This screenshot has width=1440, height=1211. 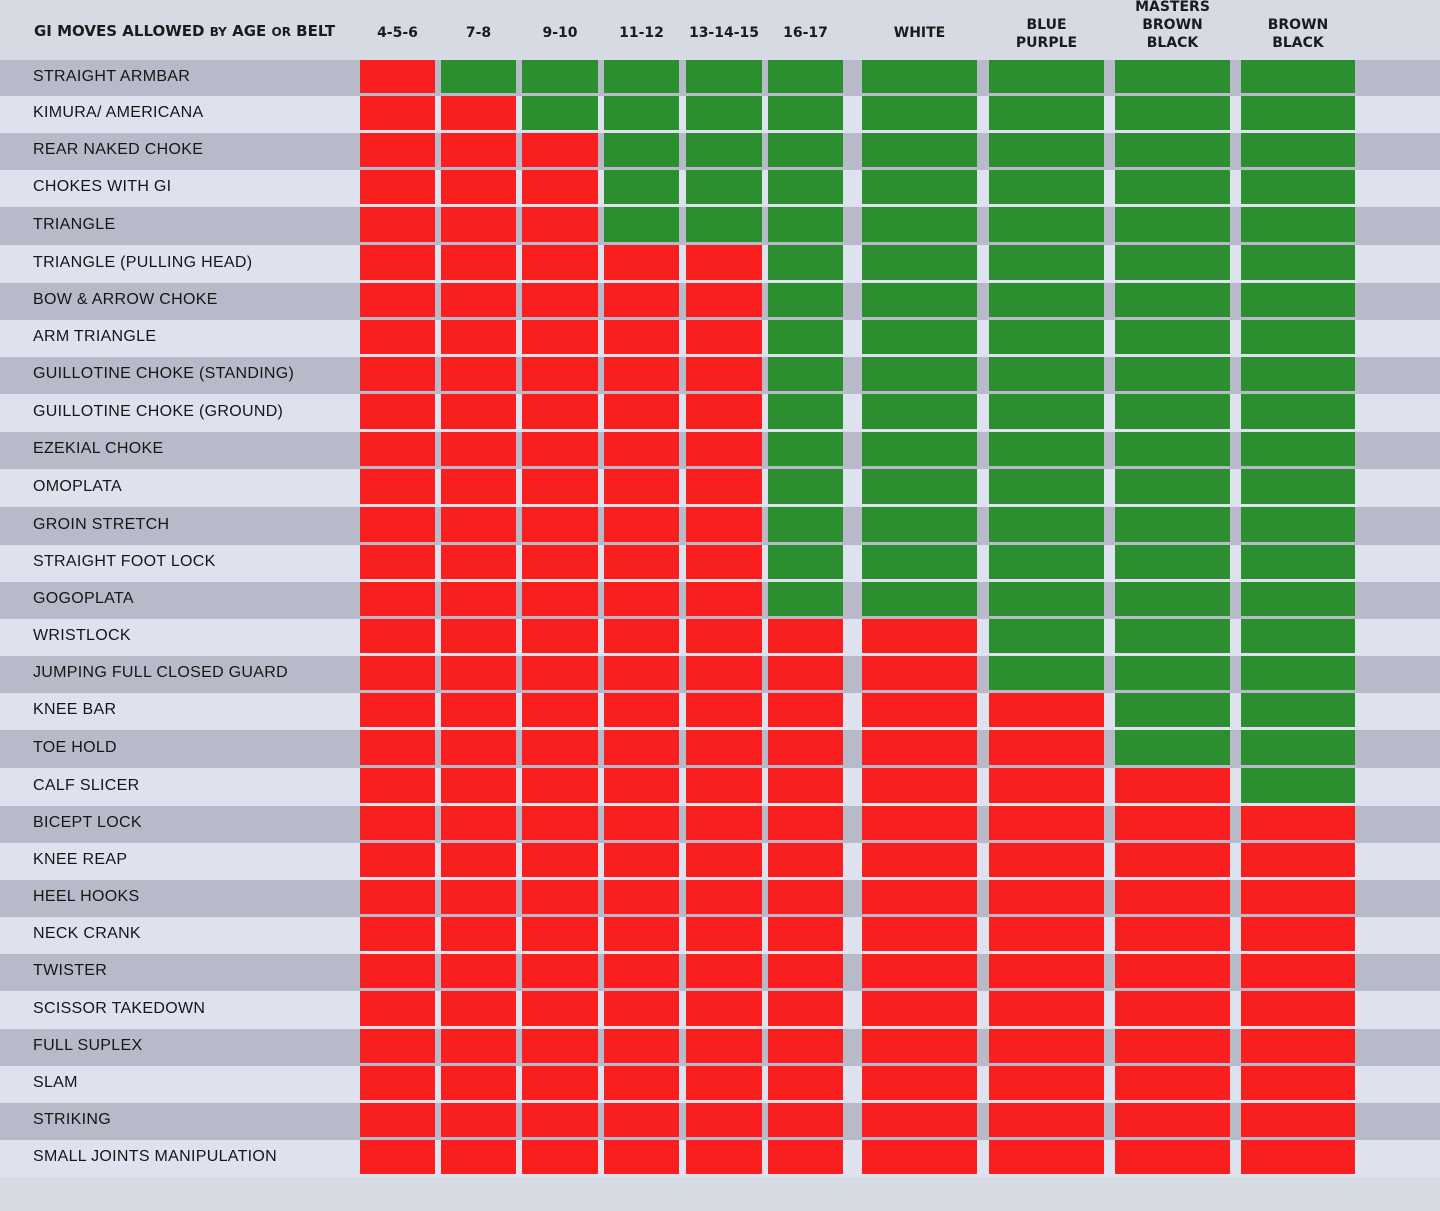 I want to click on row-label: HEEL HOOKS, so click(x=86, y=896).